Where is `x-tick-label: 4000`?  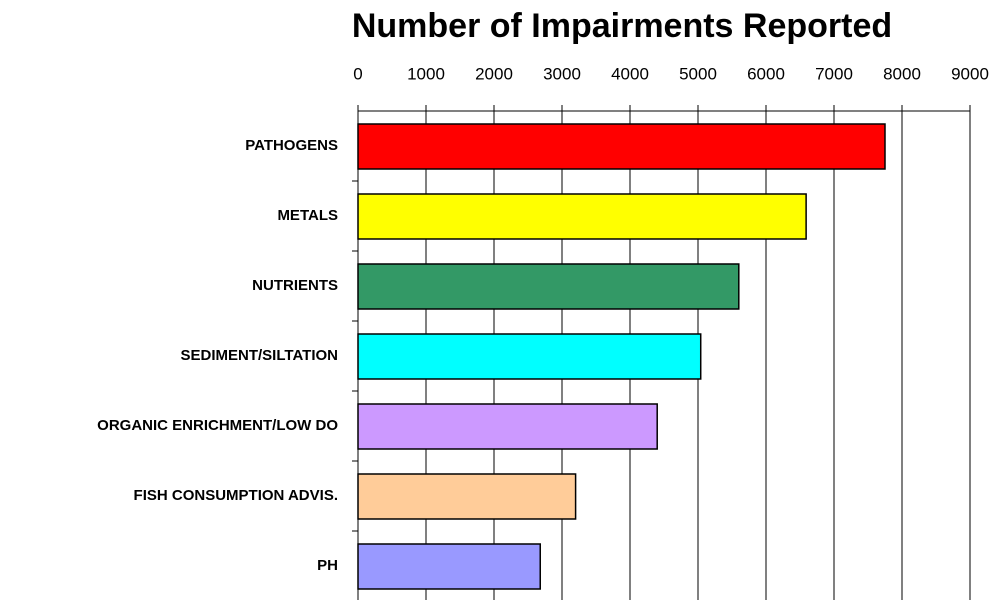
x-tick-label: 4000 is located at coordinates (630, 73).